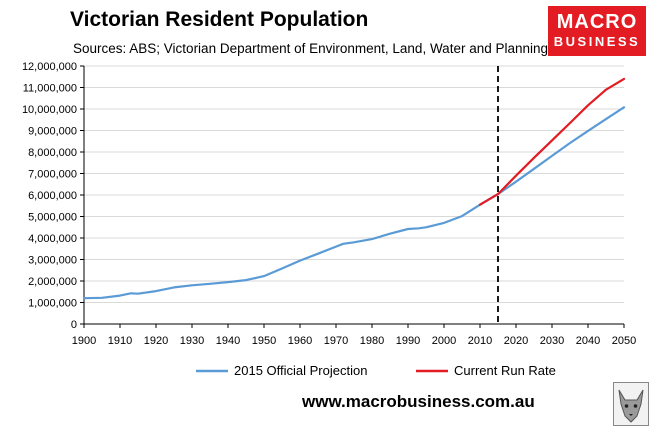  What do you see at coordinates (516, 341) in the screenshot?
I see `x-tick-label: 2020` at bounding box center [516, 341].